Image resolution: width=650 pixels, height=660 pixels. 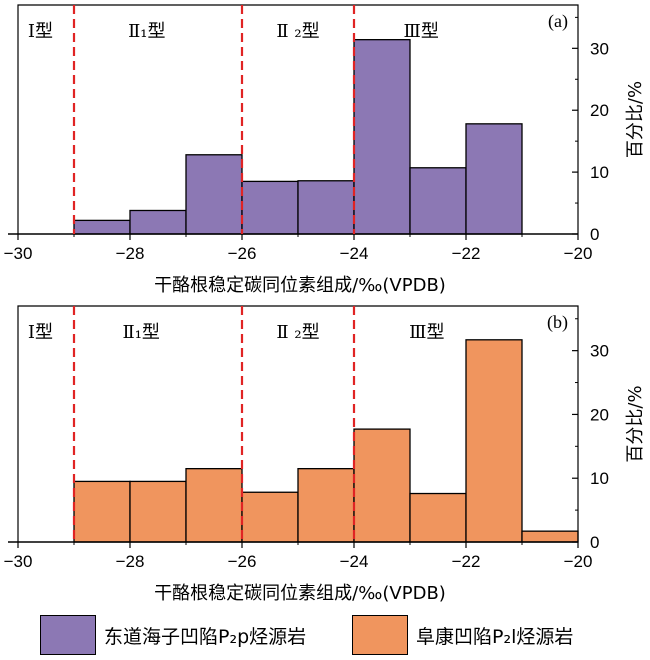 I want to click on legend-swatch-b, so click(x=380, y=635).